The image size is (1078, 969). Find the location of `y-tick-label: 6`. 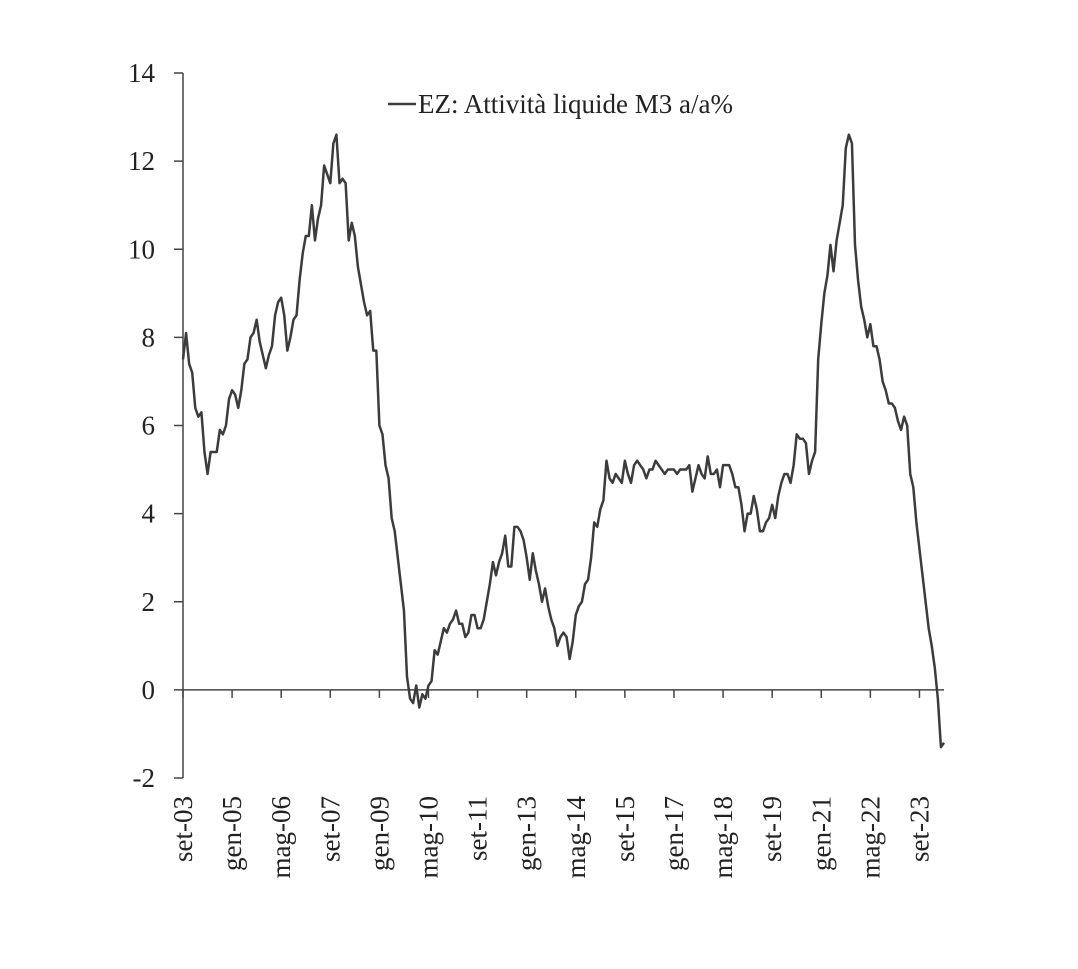

y-tick-label: 6 is located at coordinates (149, 426).